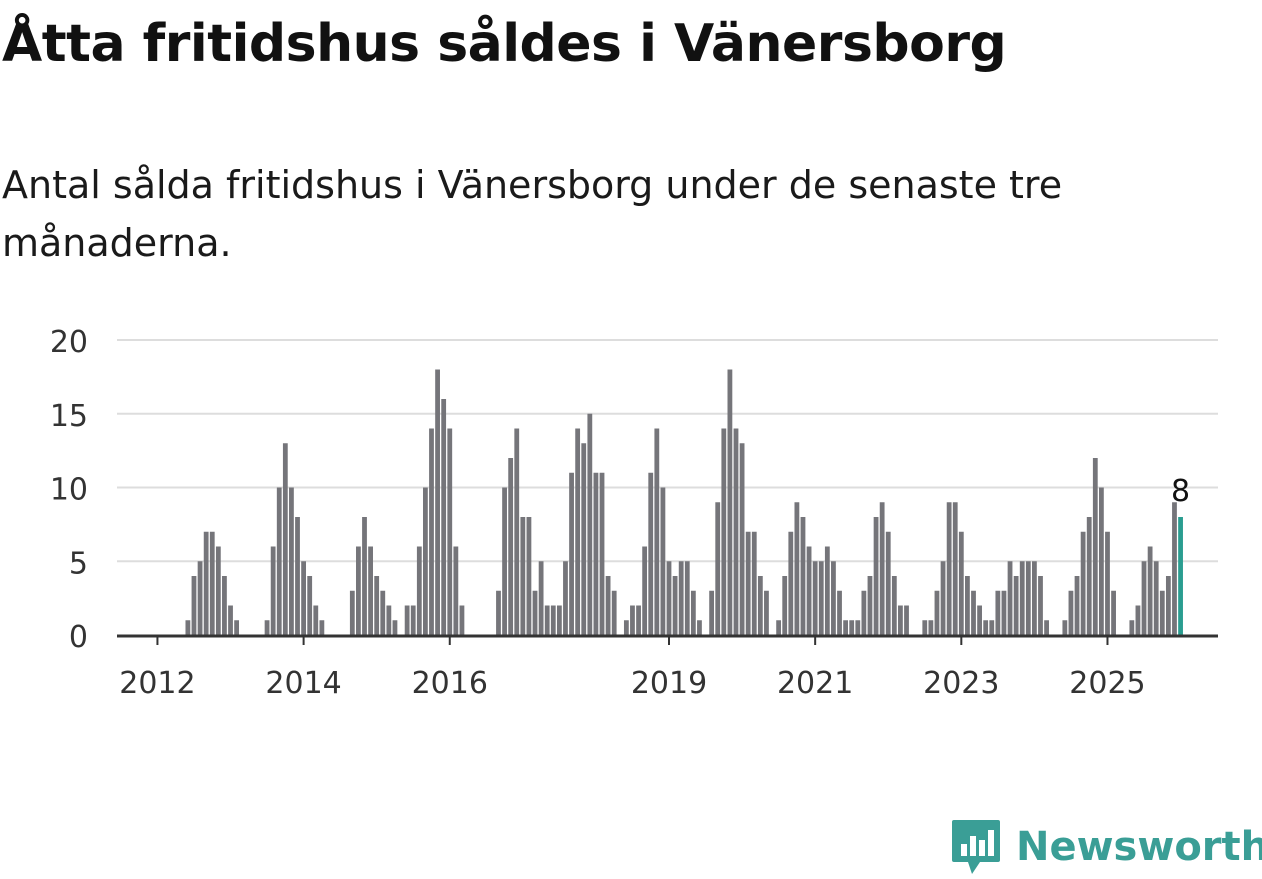 Image resolution: width=1262 pixels, height=879 pixels. What do you see at coordinates (78, 637) in the screenshot?
I see `y-tick-label: 0` at bounding box center [78, 637].